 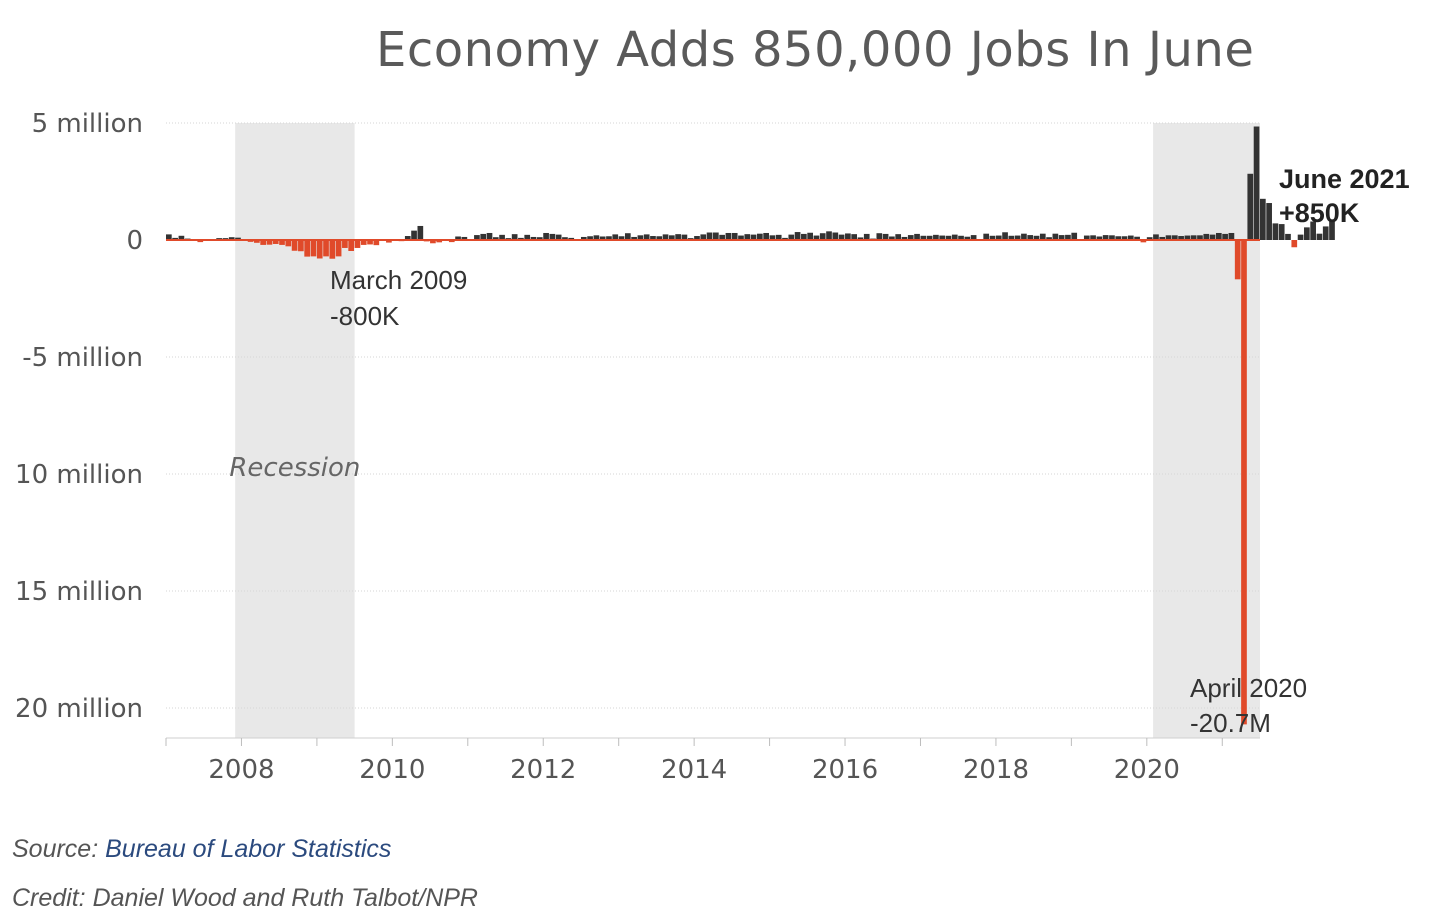 What do you see at coordinates (996, 770) in the screenshot?
I see `x-tick-label: 2018` at bounding box center [996, 770].